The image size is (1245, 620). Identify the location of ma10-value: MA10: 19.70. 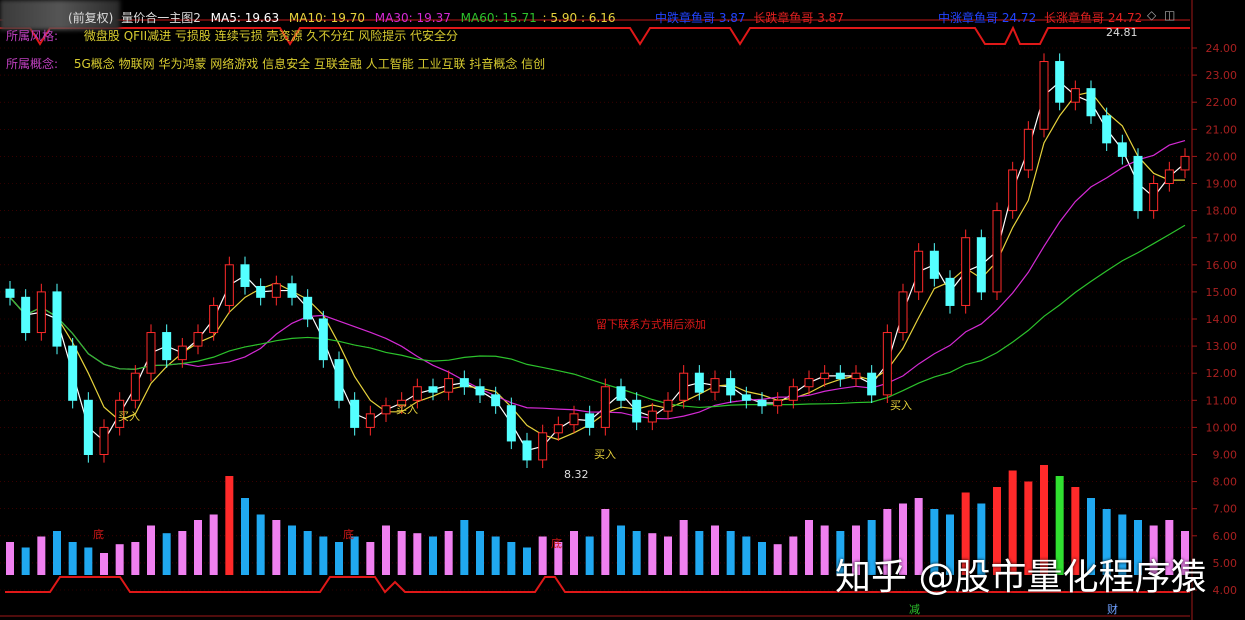
(326, 18).